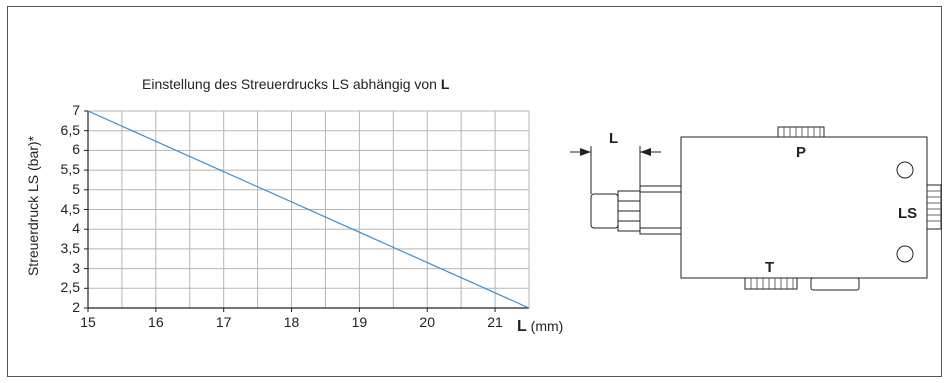  What do you see at coordinates (604, 211) in the screenshot?
I see `adjuster-cap` at bounding box center [604, 211].